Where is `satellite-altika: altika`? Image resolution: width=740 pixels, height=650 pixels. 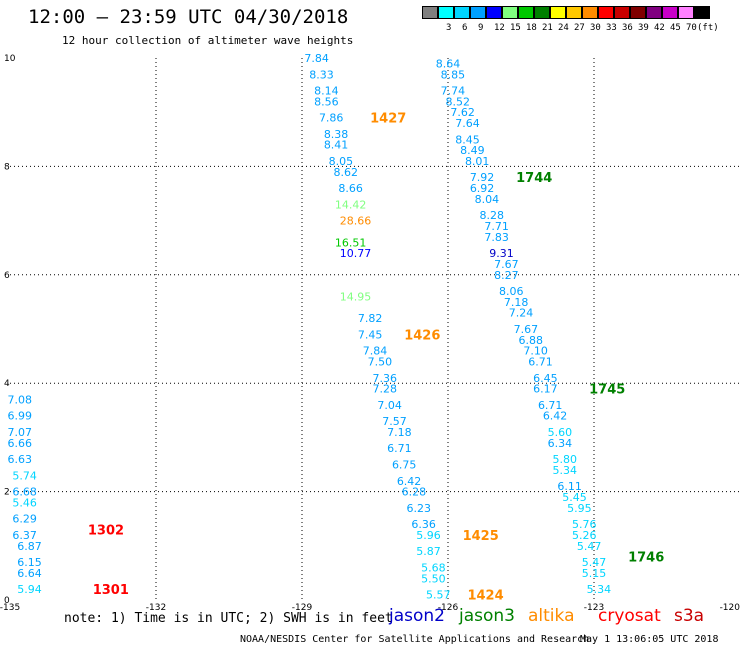
satellite-altika: altika is located at coordinates (551, 616).